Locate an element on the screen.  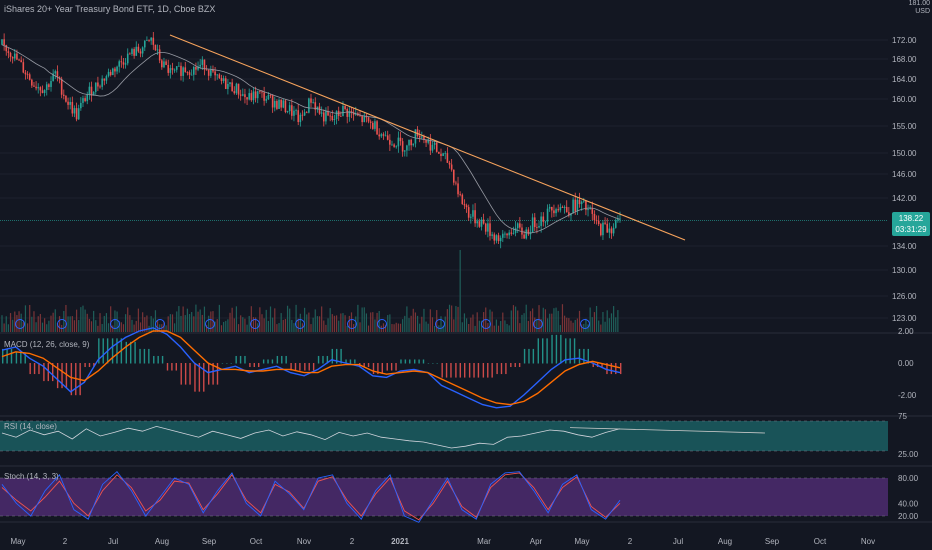
x-tick-label: Nov is located at coordinates (304, 541).